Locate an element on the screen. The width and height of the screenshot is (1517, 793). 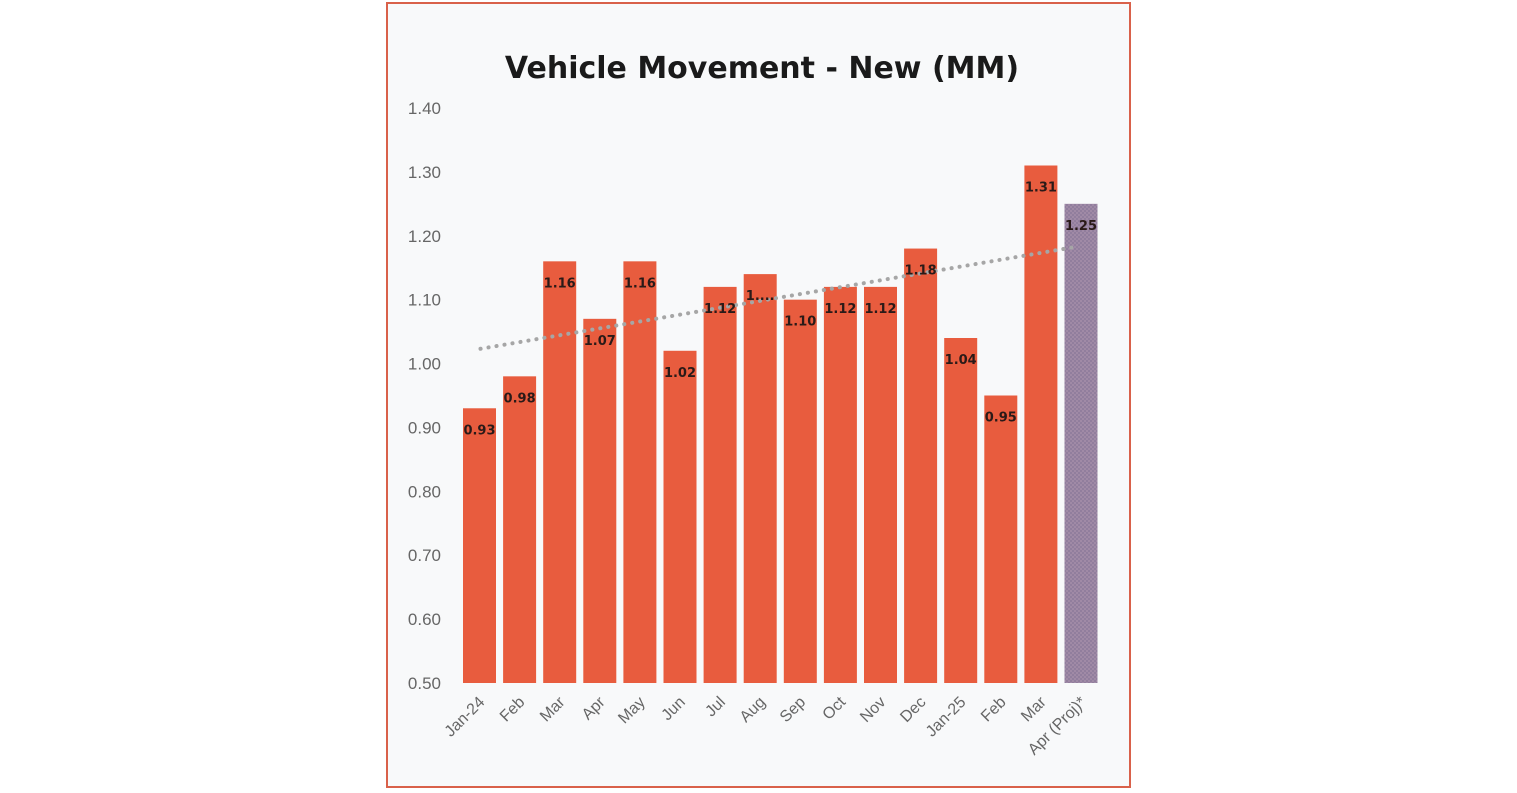
y-tick-label: 1.40 is located at coordinates (424, 108).